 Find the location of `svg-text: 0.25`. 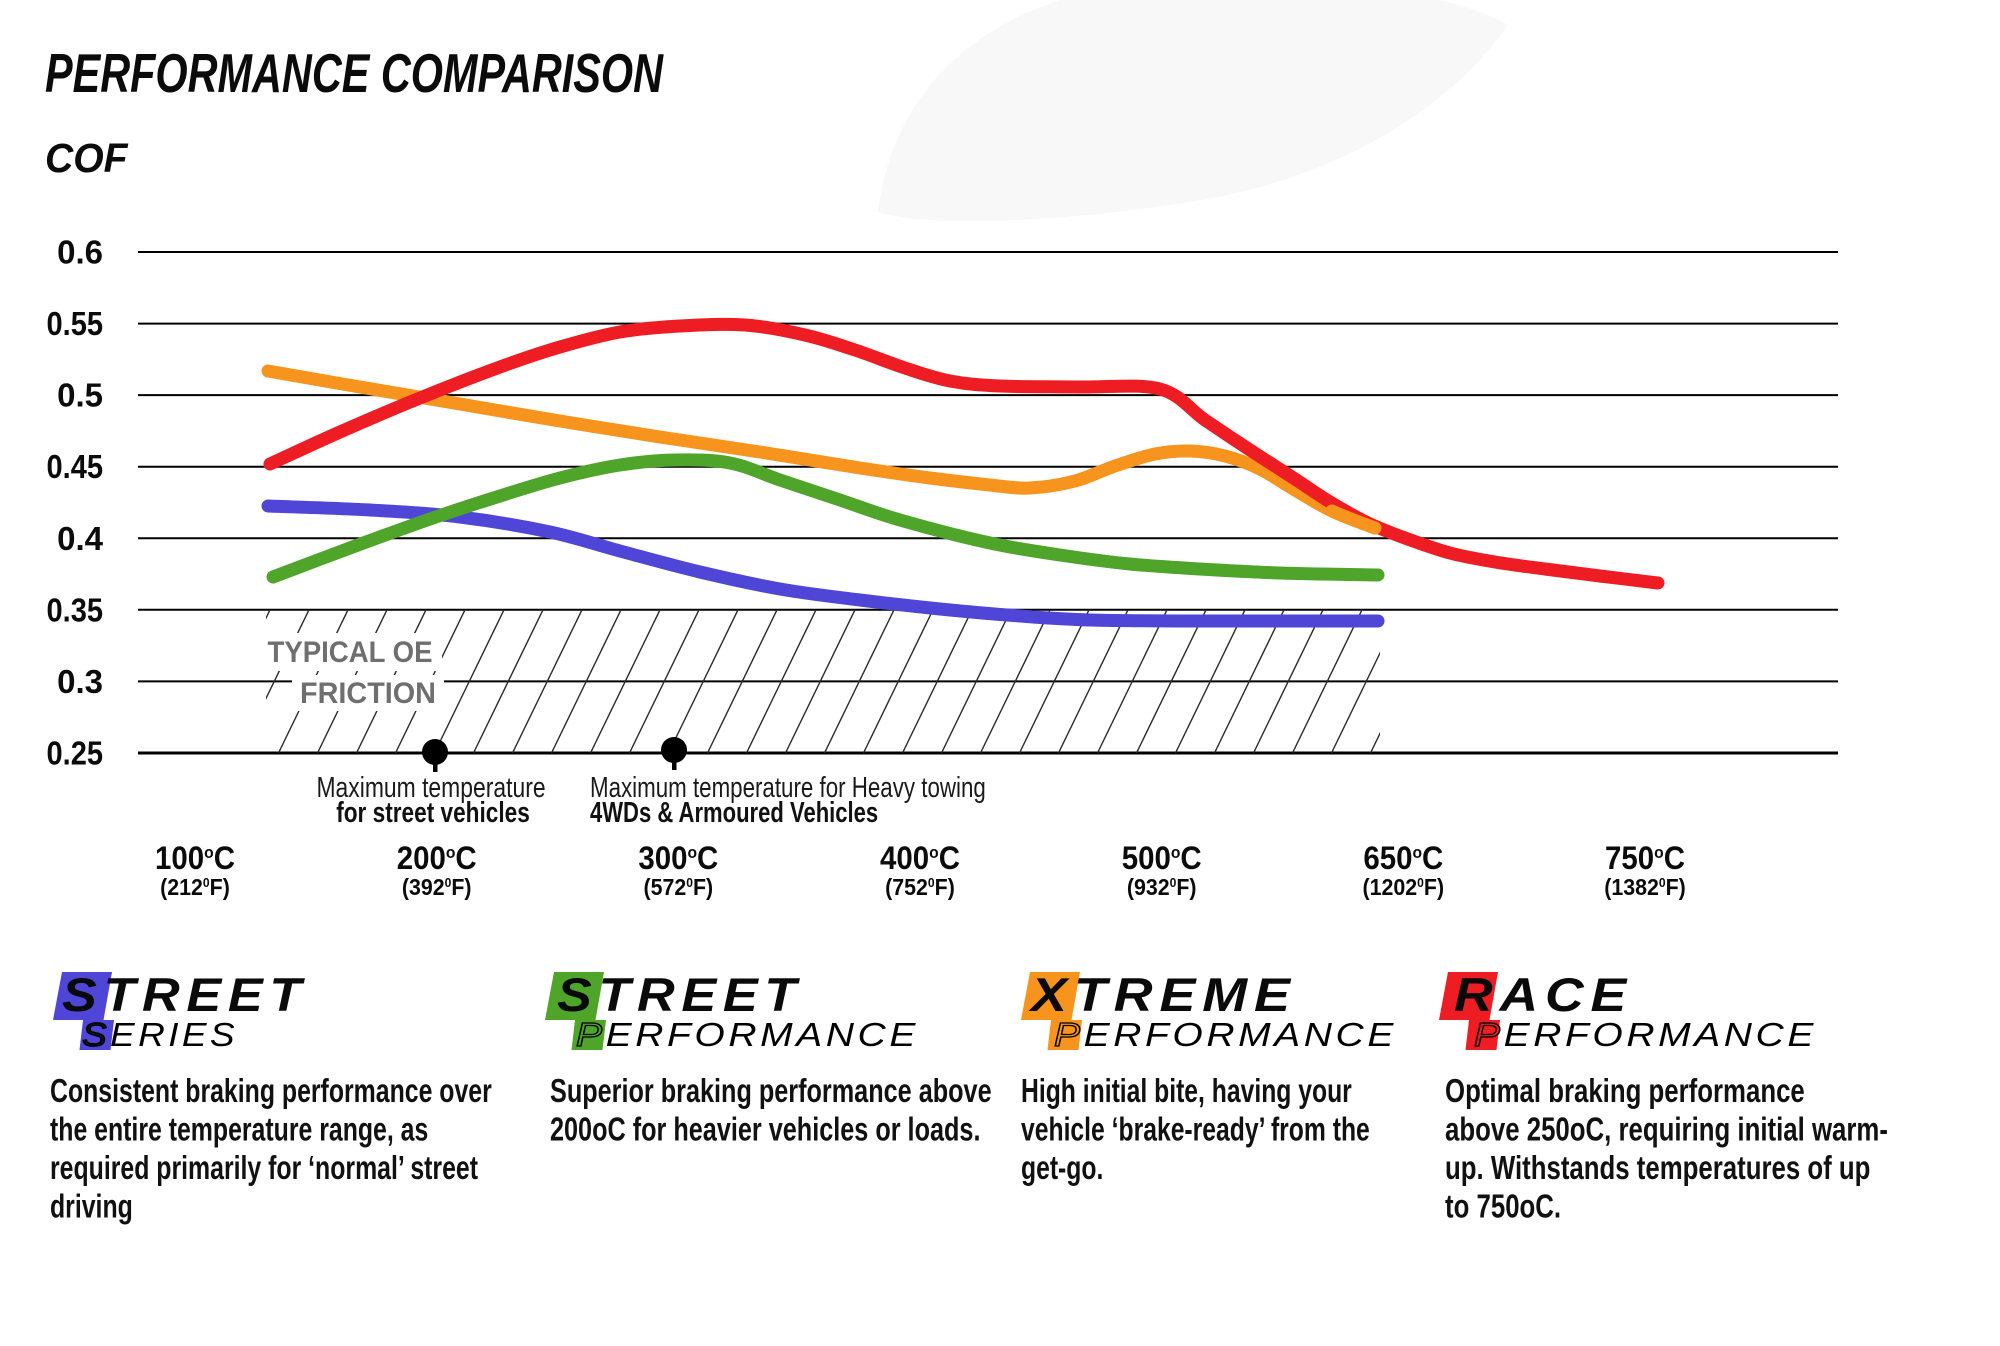

svg-text: 0.25 is located at coordinates (74, 753).